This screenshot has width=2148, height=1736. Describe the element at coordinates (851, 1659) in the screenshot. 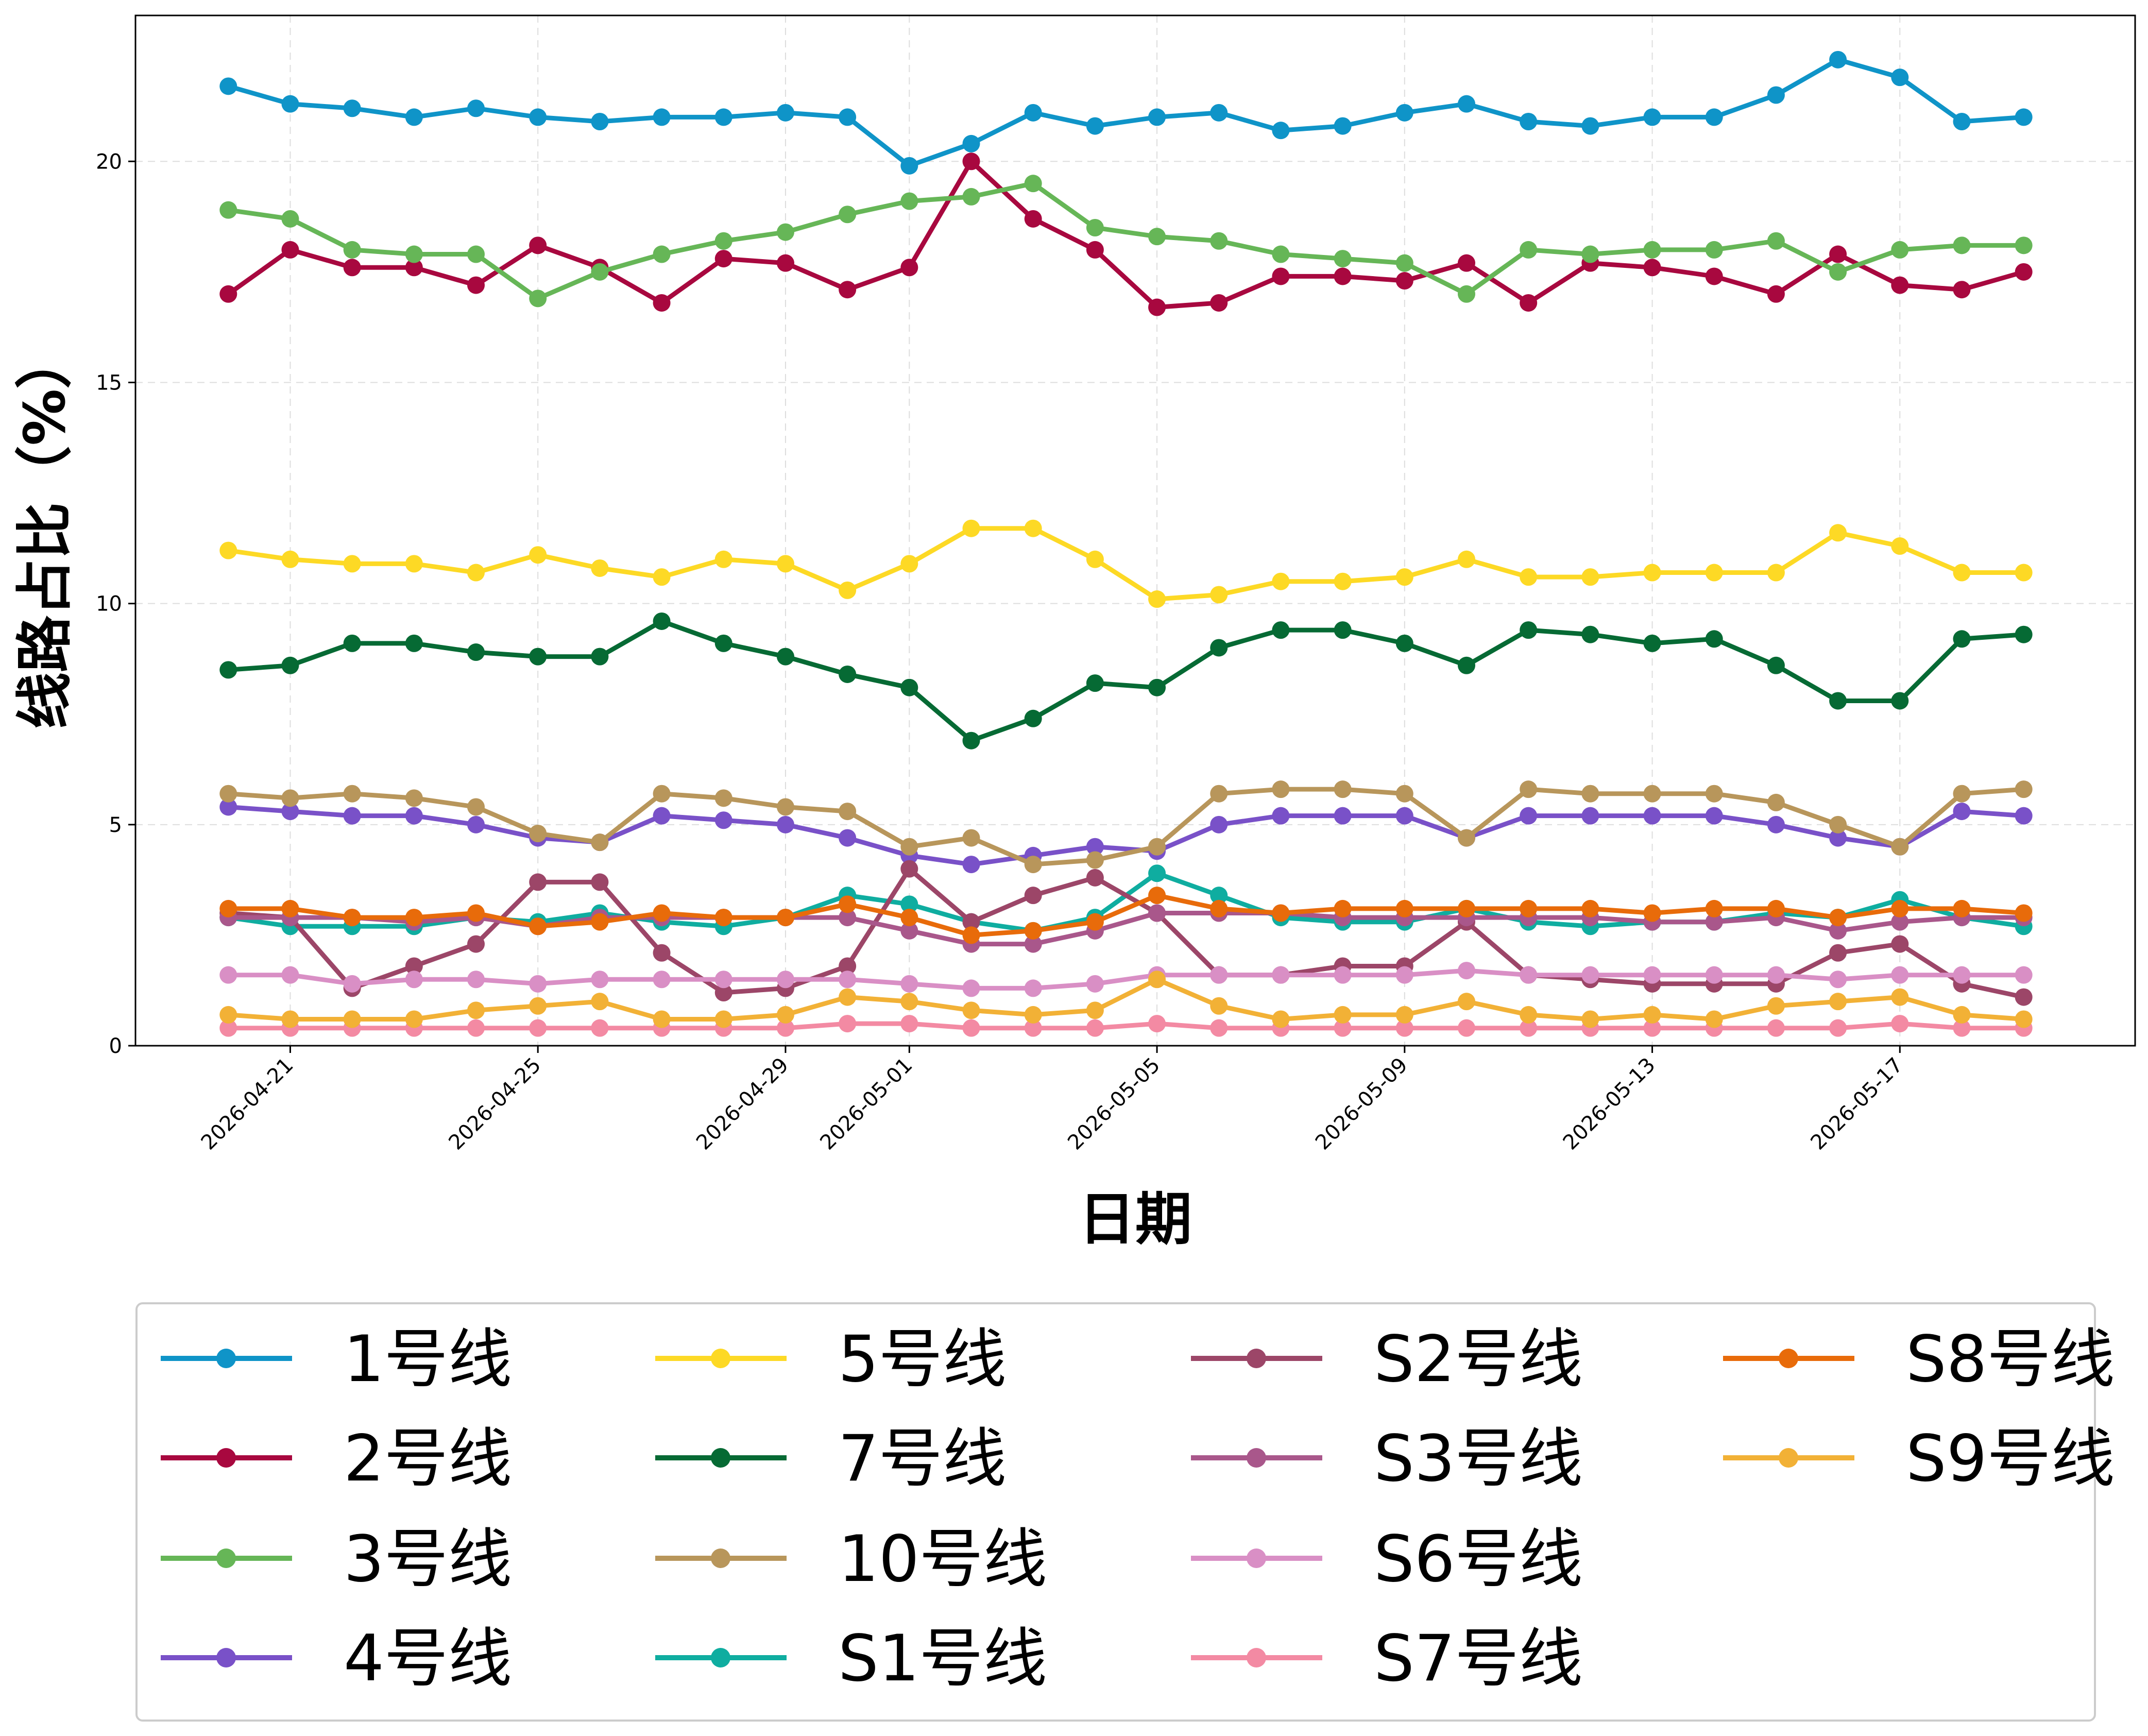

I see `legend-item: S1号线` at that location.